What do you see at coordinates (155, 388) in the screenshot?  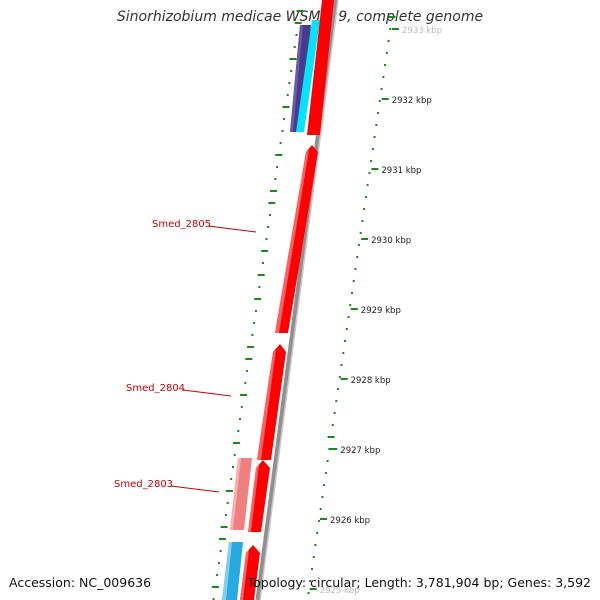 I see `gene-label: Smed_2804` at bounding box center [155, 388].